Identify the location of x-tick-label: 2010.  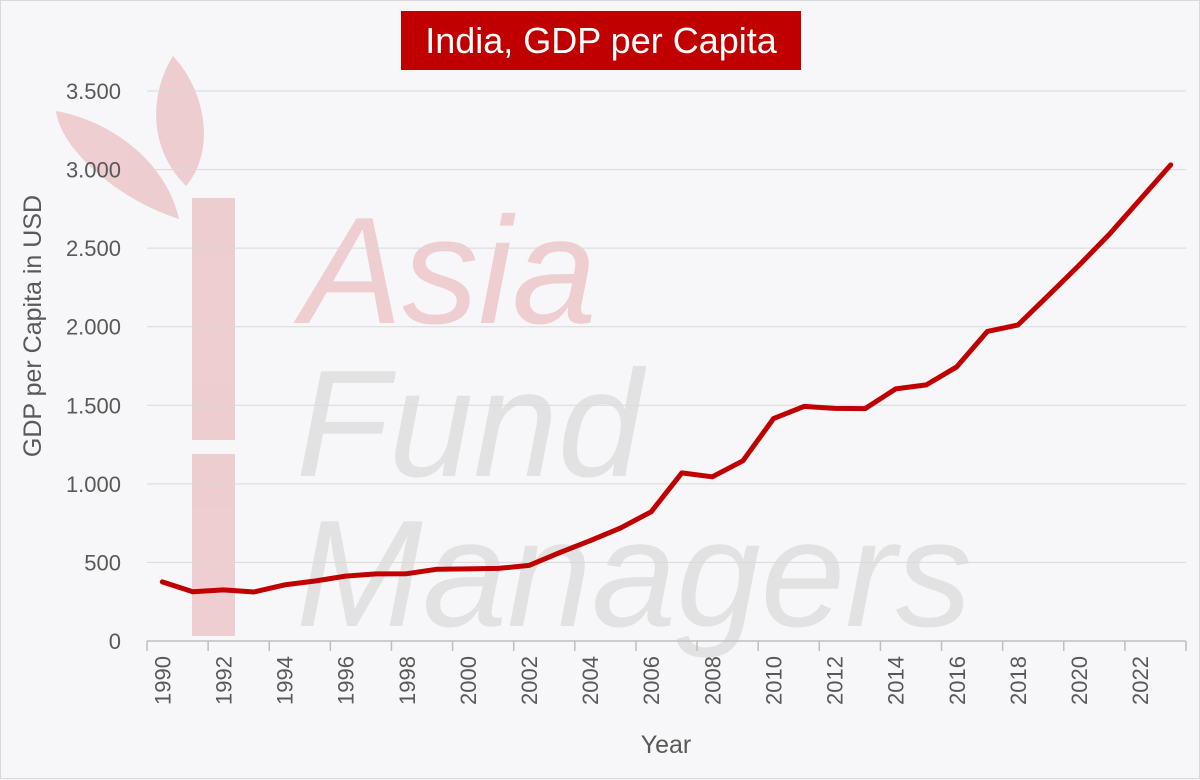
(773, 680).